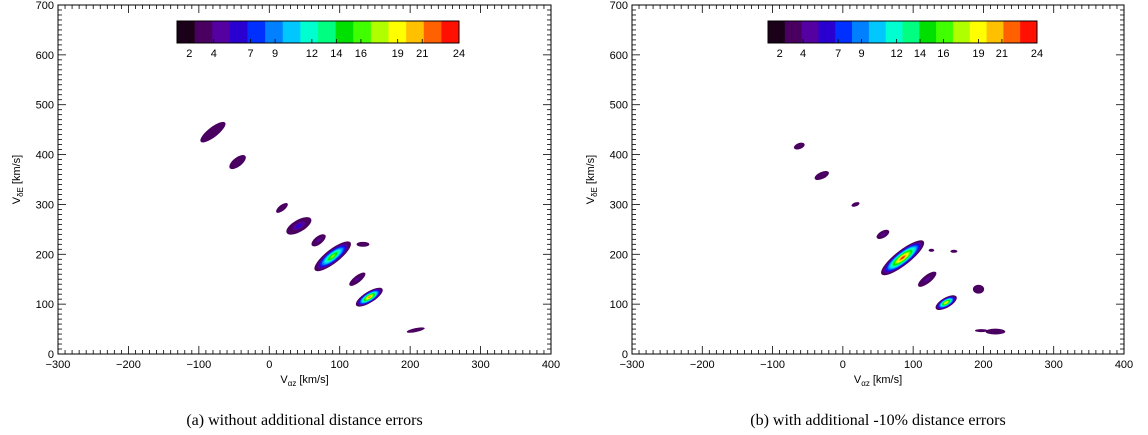 This screenshot has height=435, width=1148. I want to click on x-tick-label: −300, so click(58, 365).